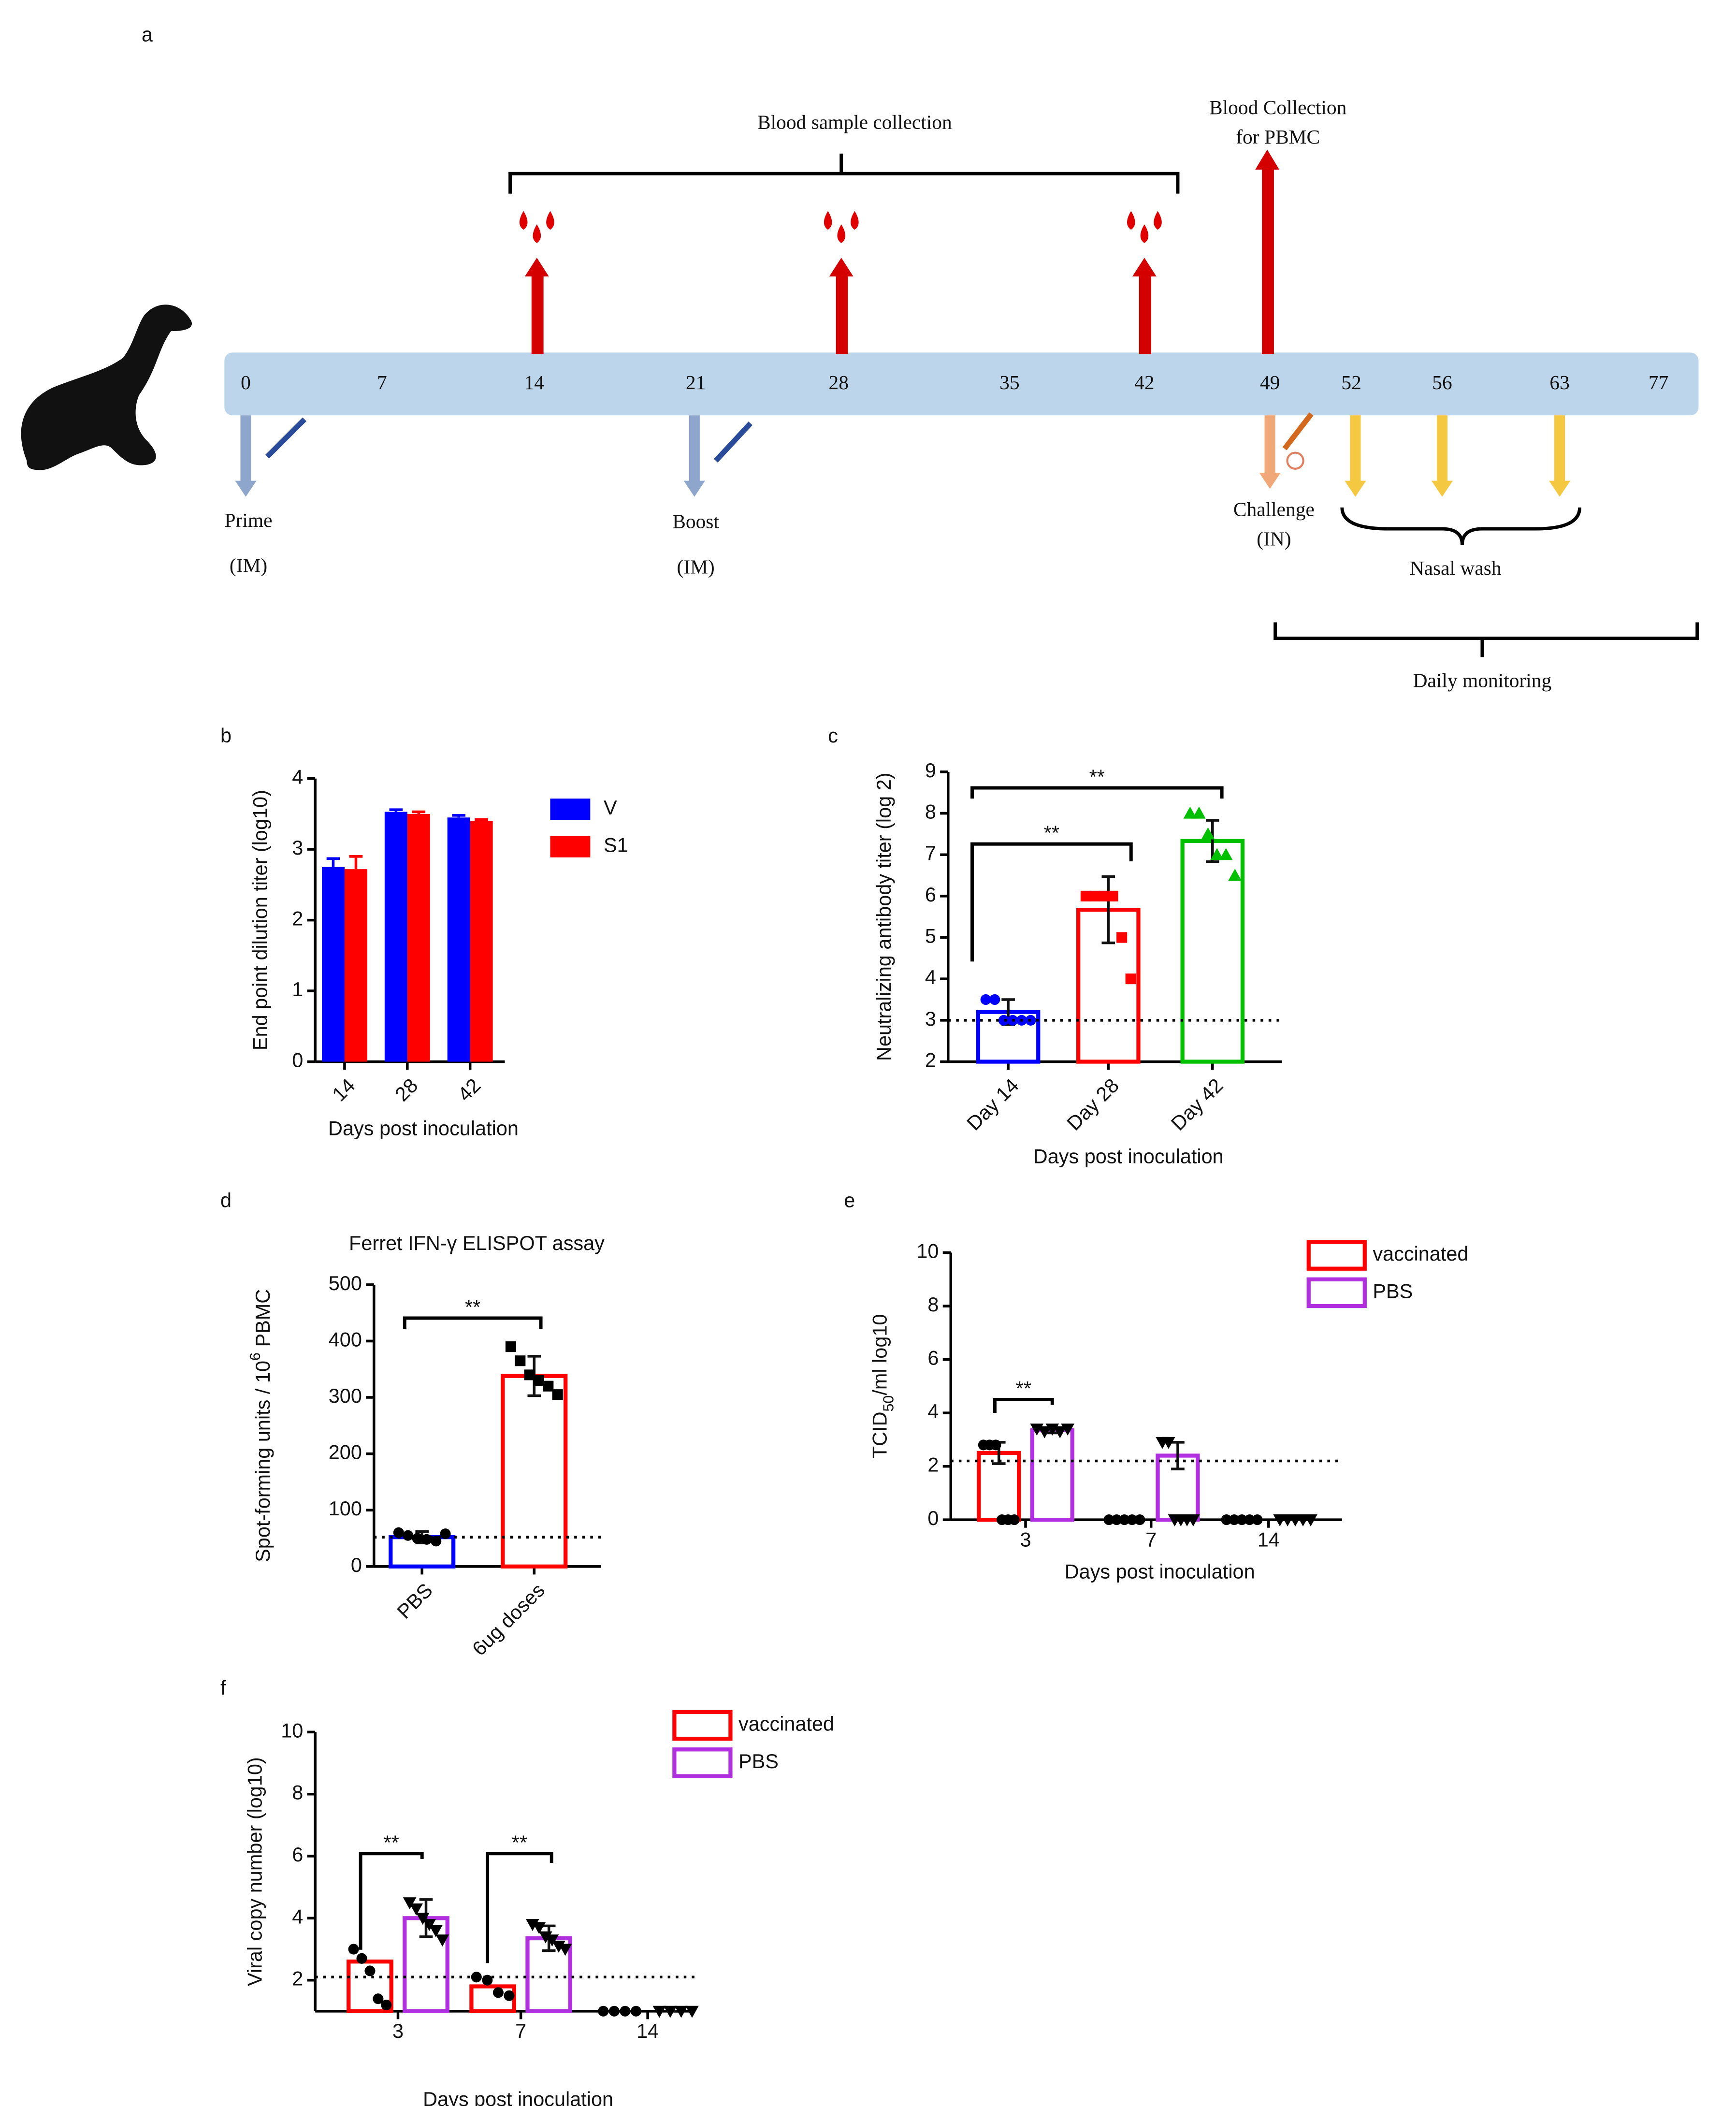  I want to click on panel-label: b, so click(225, 735).